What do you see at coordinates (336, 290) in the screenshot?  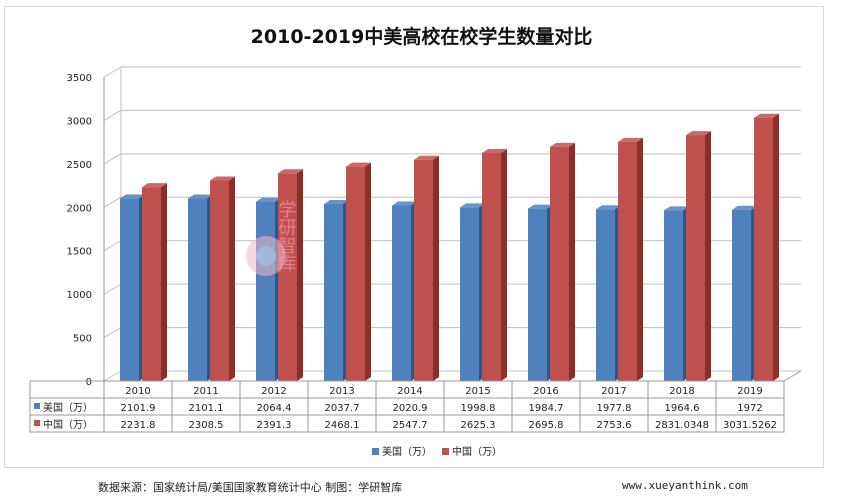 I see `bar-0-2013` at bounding box center [336, 290].